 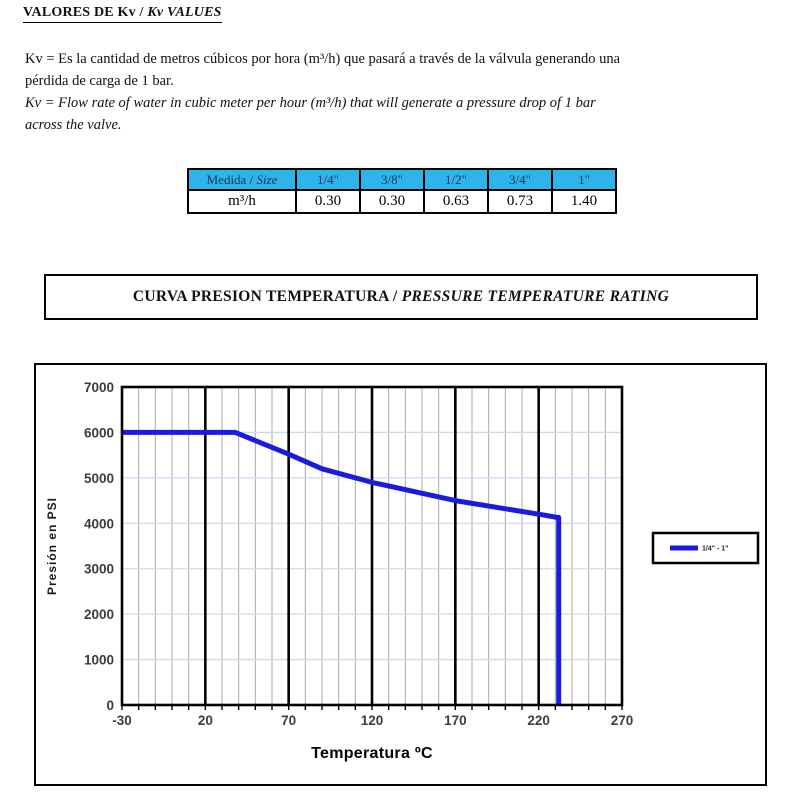 I want to click on size-header-cell: 1", so click(x=584, y=179).